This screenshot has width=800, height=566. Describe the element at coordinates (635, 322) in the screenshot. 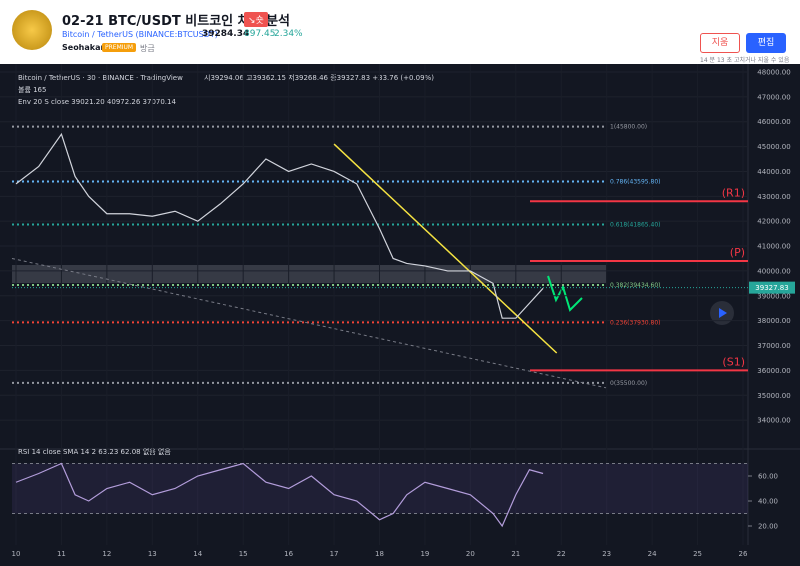

I see `fib-label: 0.236(37930.80)` at that location.